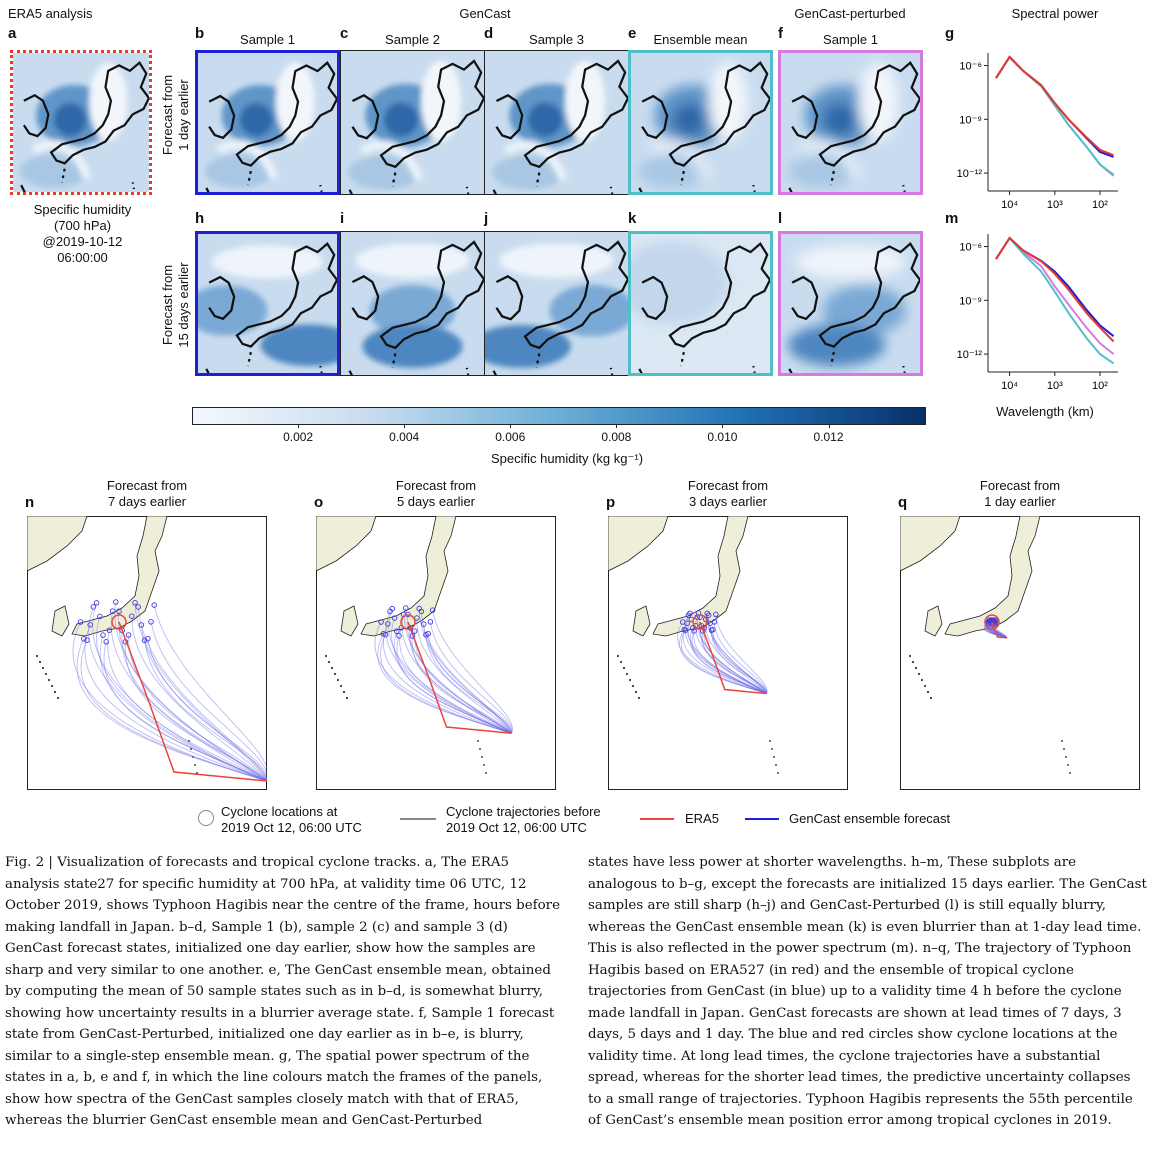  What do you see at coordinates (903, 502) in the screenshot?
I see `panel-label-q: q` at bounding box center [903, 502].